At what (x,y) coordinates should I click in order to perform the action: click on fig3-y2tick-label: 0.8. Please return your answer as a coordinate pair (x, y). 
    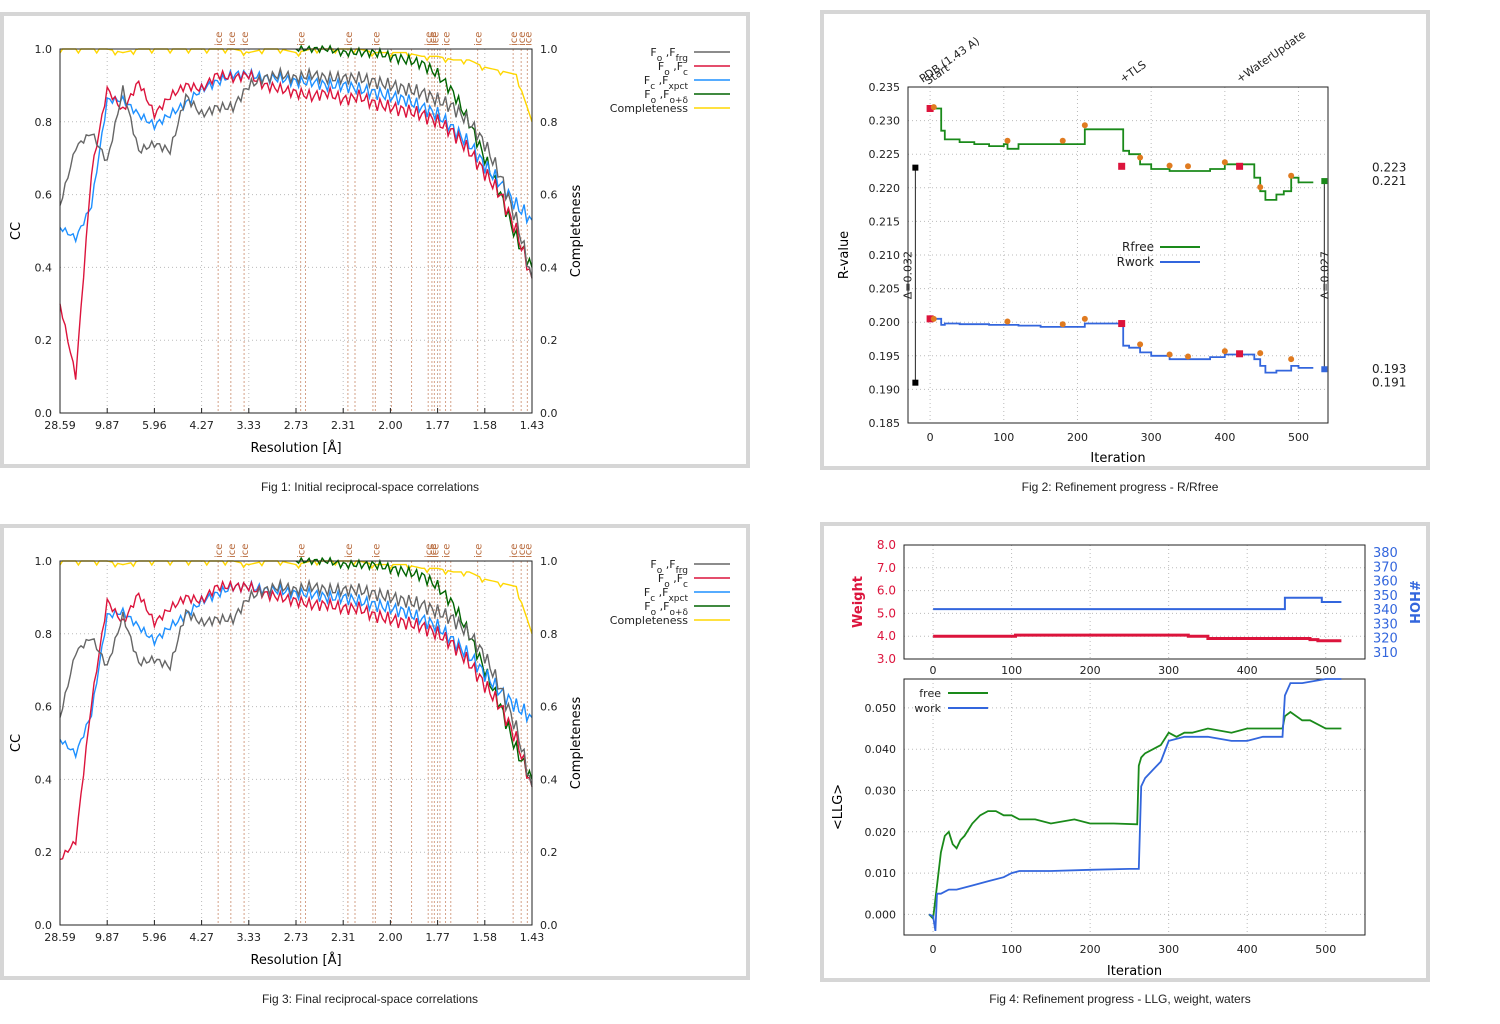
    Looking at the image, I should click on (549, 634).